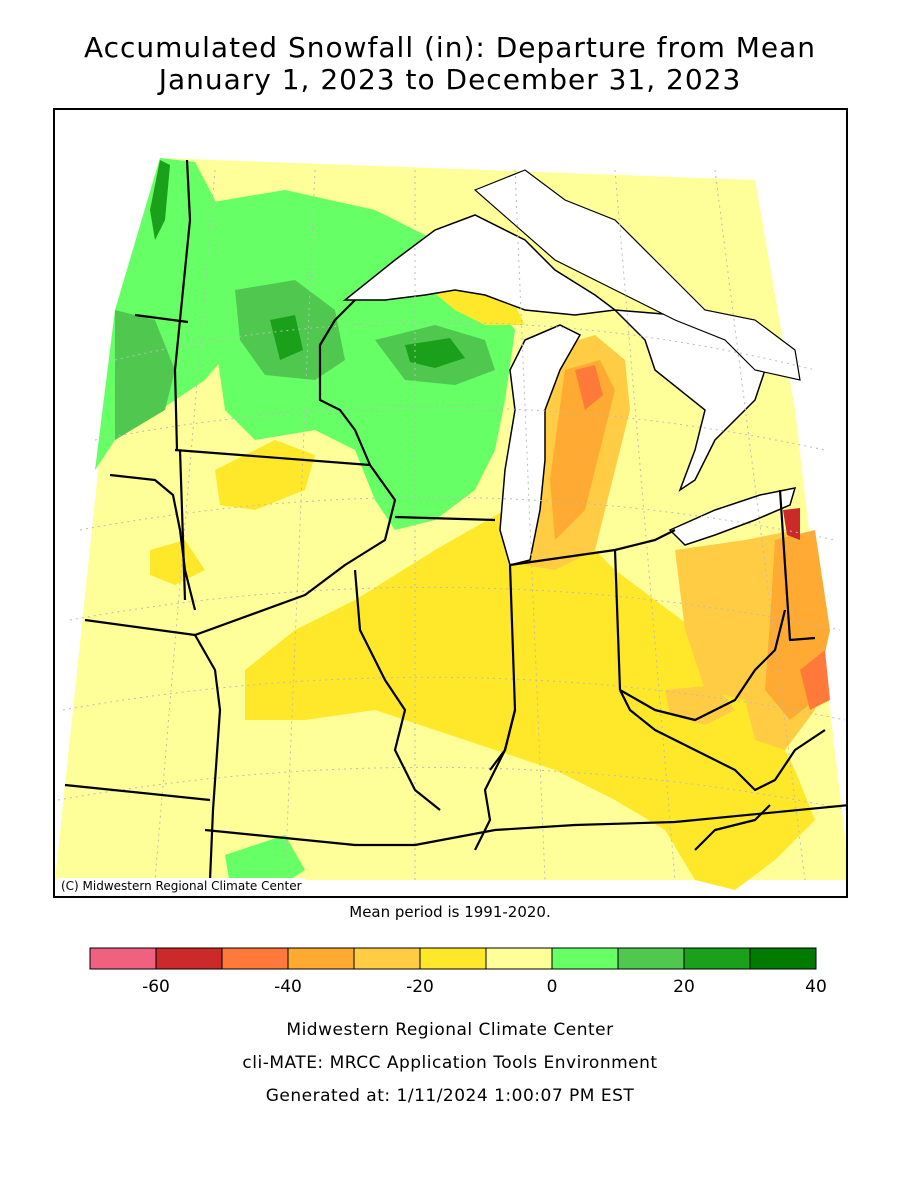 Image resolution: width=900 pixels, height=1200 pixels. I want to click on contour-yellow-north, so click(475, 305).